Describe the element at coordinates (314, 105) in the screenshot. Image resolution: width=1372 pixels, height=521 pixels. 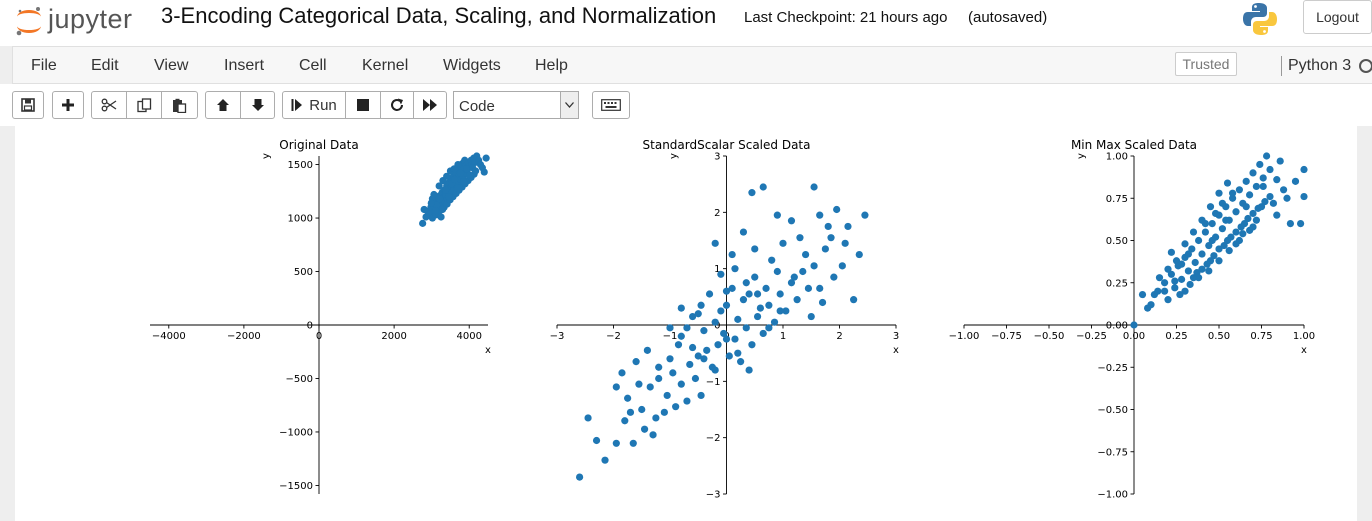
I see `run-button: Run` at that location.